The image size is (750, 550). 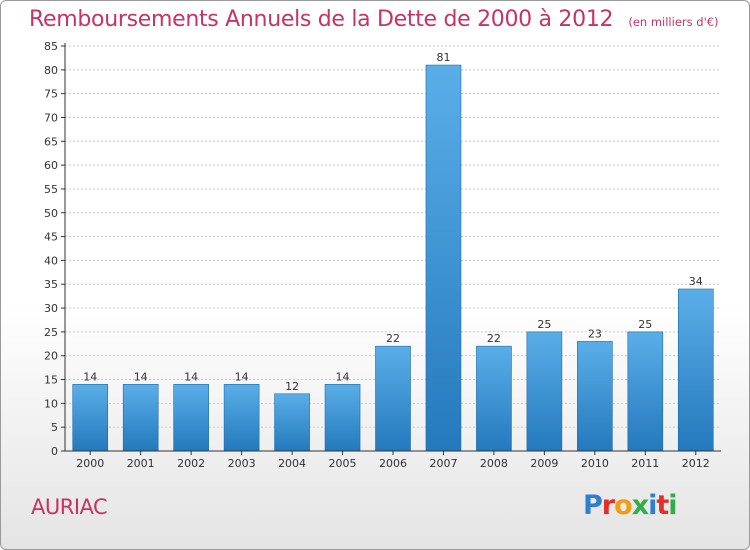 I want to click on chart-unit: (en milliers d'€), so click(x=673, y=22).